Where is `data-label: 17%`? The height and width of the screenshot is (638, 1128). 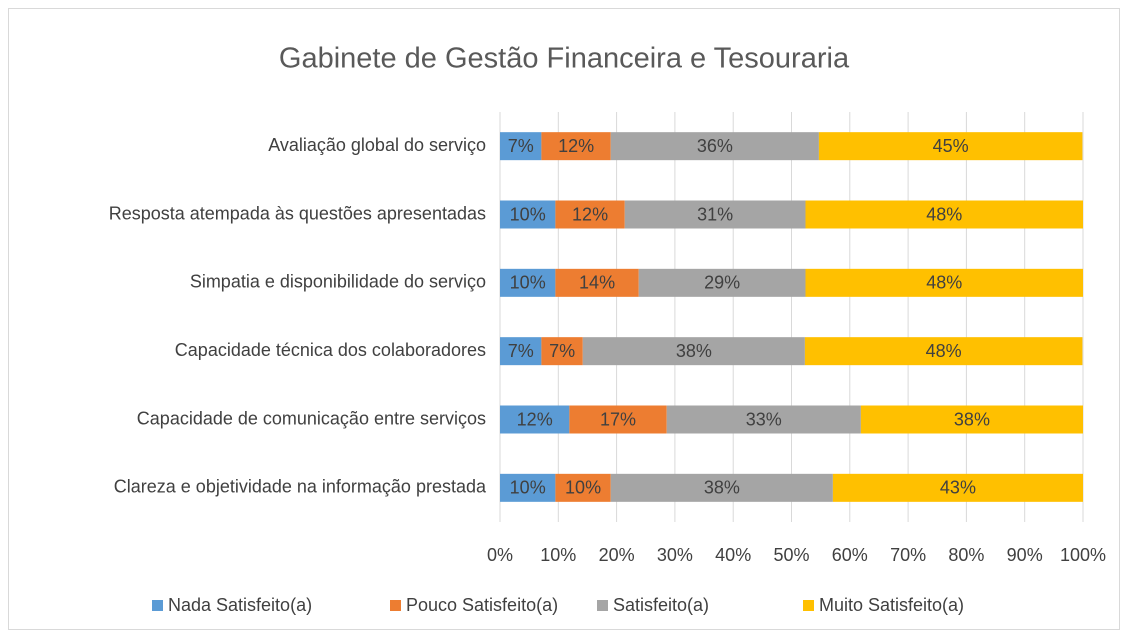
data-label: 17% is located at coordinates (618, 419).